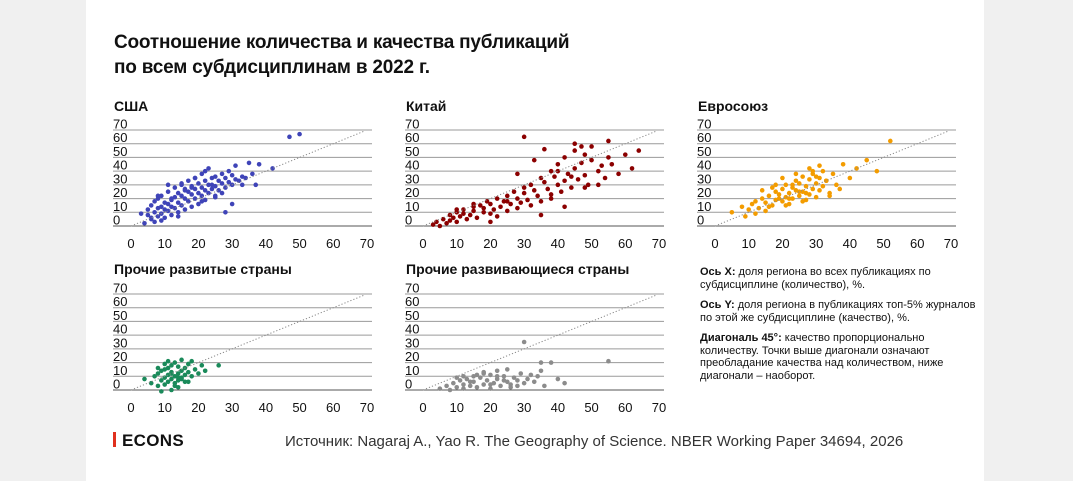  What do you see at coordinates (704, 151) in the screenshot?
I see `y-tick-label: 50` at bounding box center [704, 151].